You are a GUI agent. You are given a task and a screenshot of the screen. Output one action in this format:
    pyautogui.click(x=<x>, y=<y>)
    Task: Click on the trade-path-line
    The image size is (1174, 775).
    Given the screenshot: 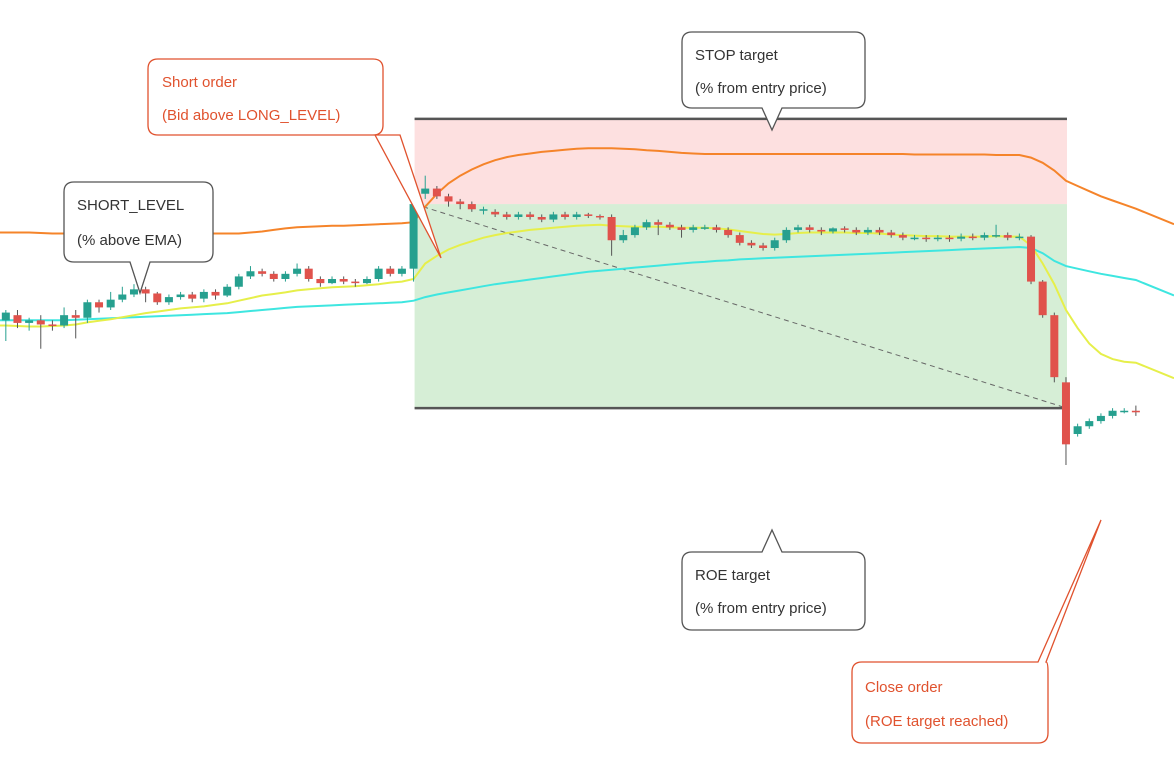 What is the action you would take?
    pyautogui.click(x=741, y=306)
    